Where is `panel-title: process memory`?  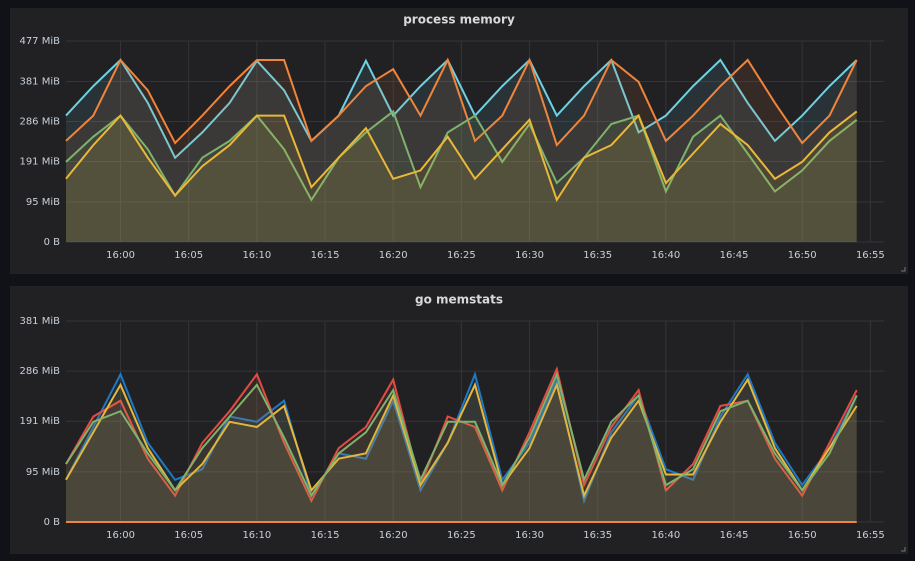
panel-title: process memory is located at coordinates (459, 20).